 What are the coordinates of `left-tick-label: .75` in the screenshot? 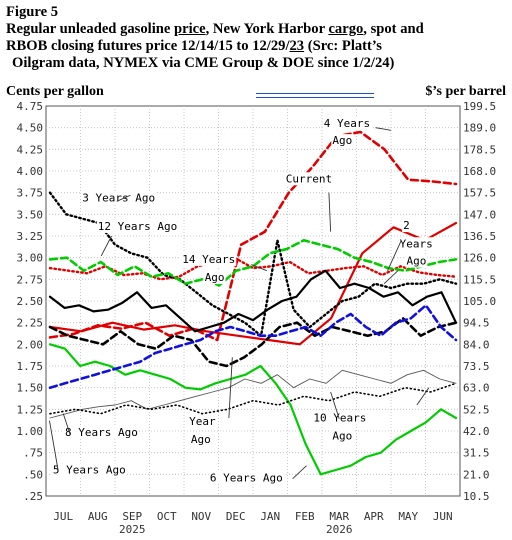 It's located at (33, 453).